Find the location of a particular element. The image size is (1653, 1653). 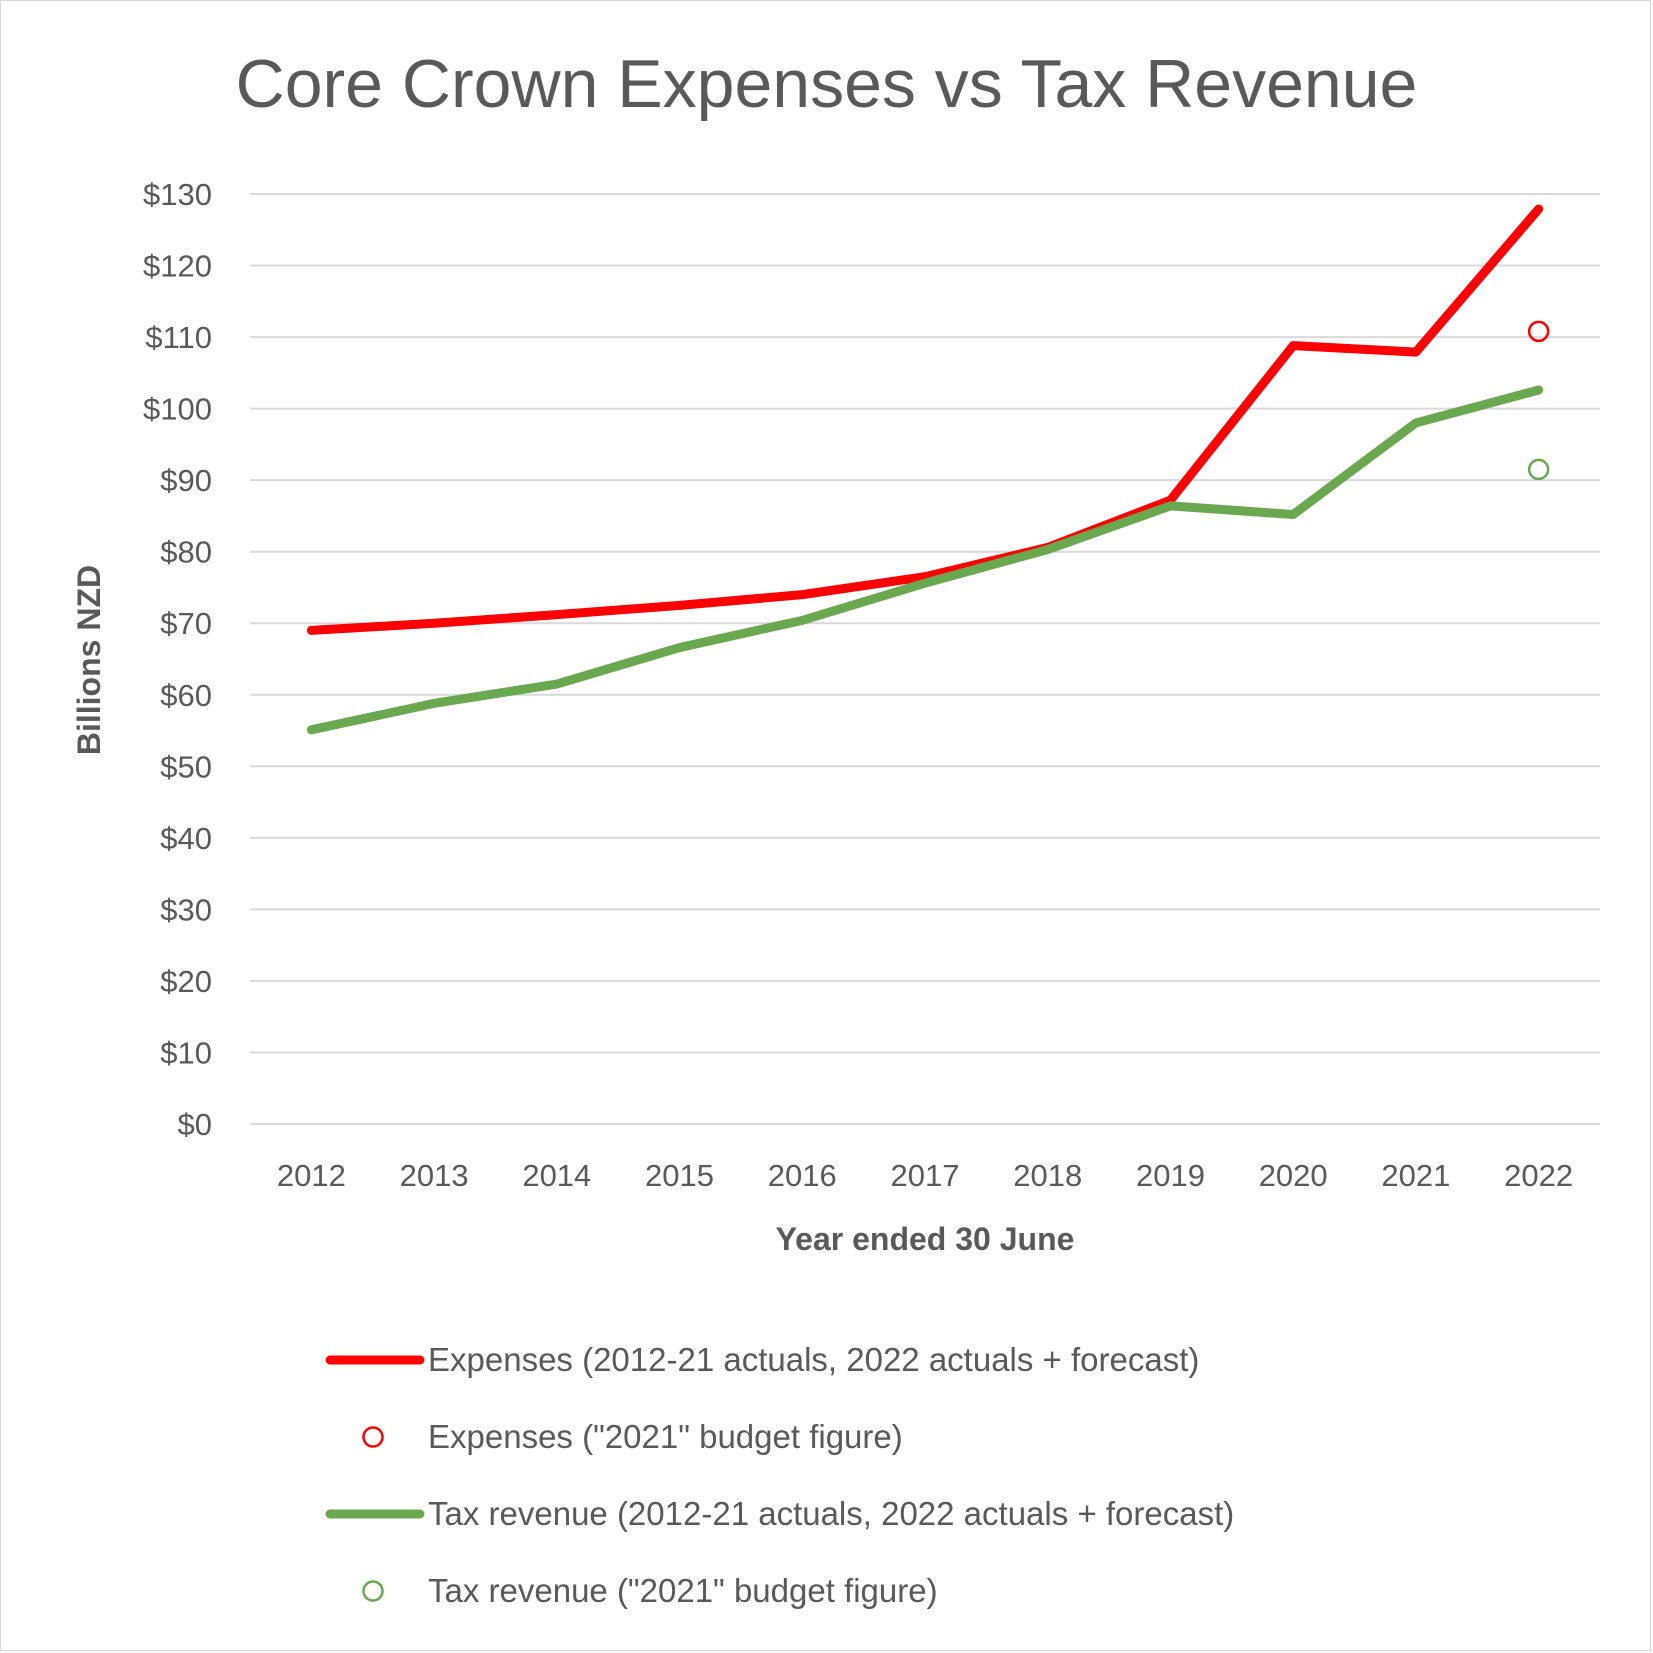

chart-title: Core Crown Expenses vs Tax Revenue is located at coordinates (826, 84).